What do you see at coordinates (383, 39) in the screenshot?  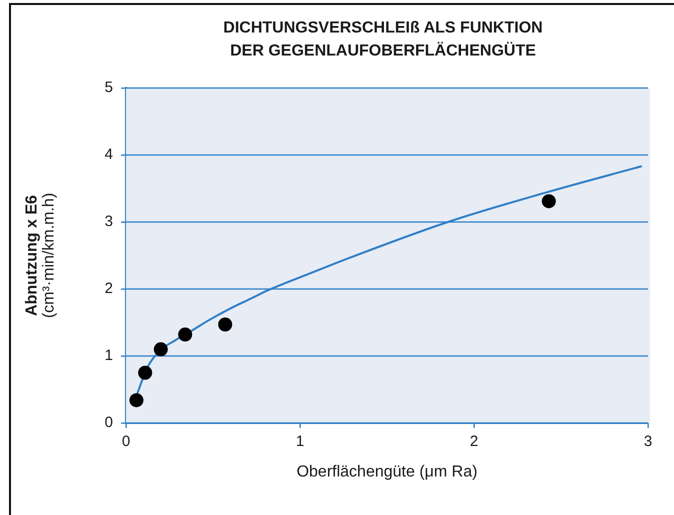 I see `chart-title: DICHTUNGSVERSCHLEIß ALS FUNKTION DER GEGENLAUFOBERFLÄCHENGÜTE` at bounding box center [383, 39].